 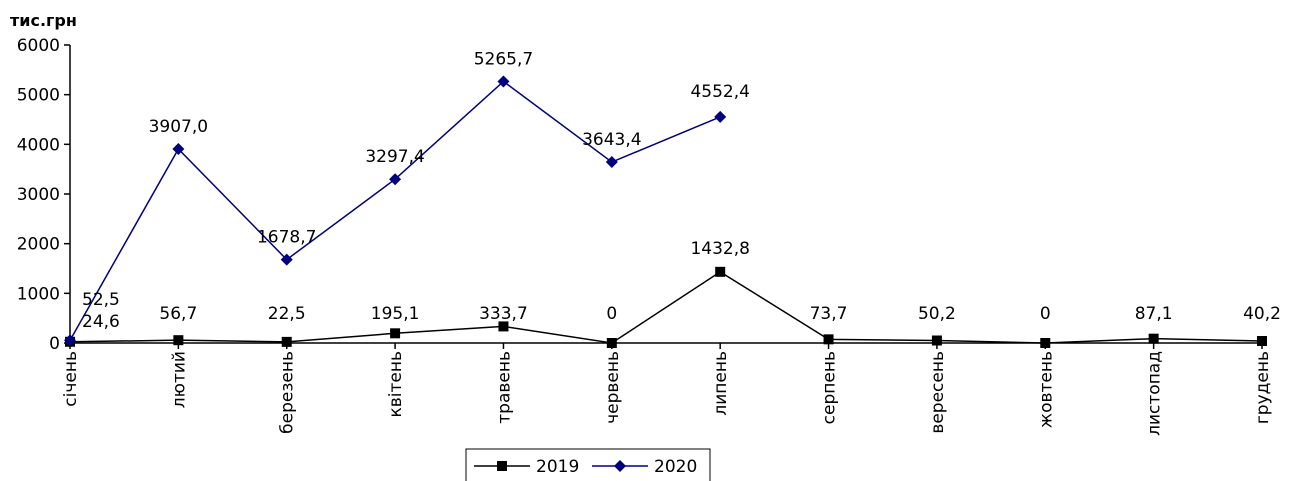 I want to click on x-tick-label: липень, so click(x=721, y=383).